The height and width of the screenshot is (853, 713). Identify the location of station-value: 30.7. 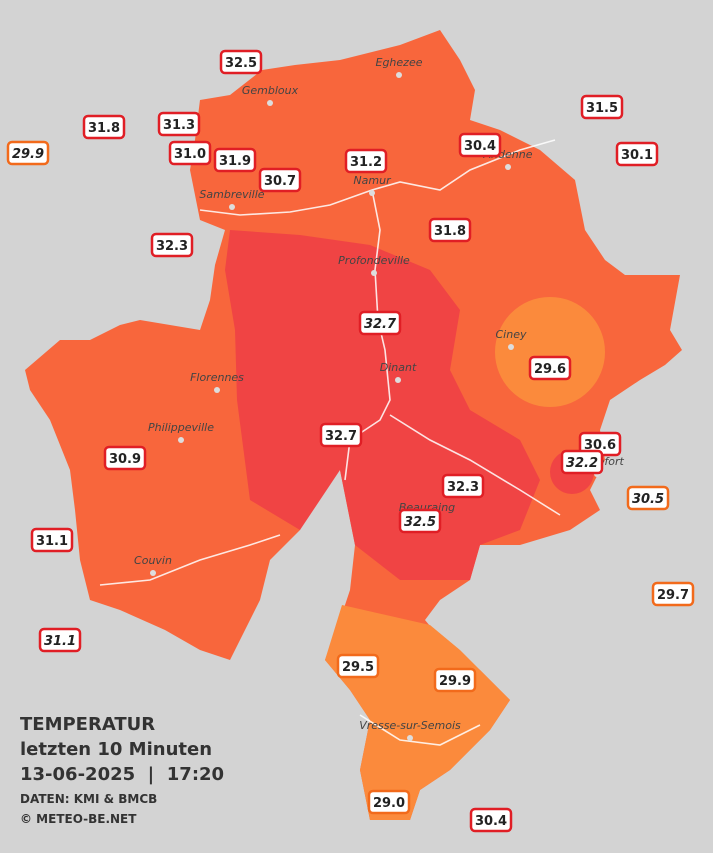
(280, 181).